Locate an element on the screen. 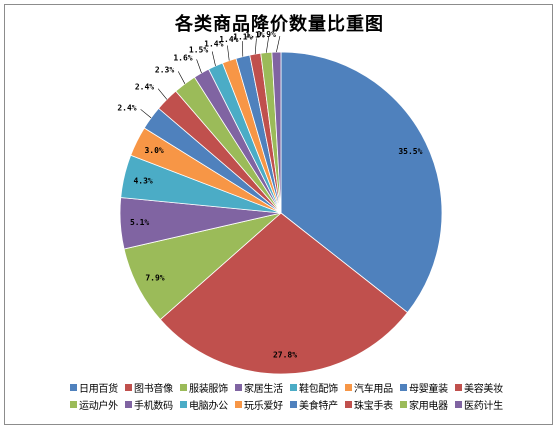  legend-label: 母婴童装 is located at coordinates (428, 389).